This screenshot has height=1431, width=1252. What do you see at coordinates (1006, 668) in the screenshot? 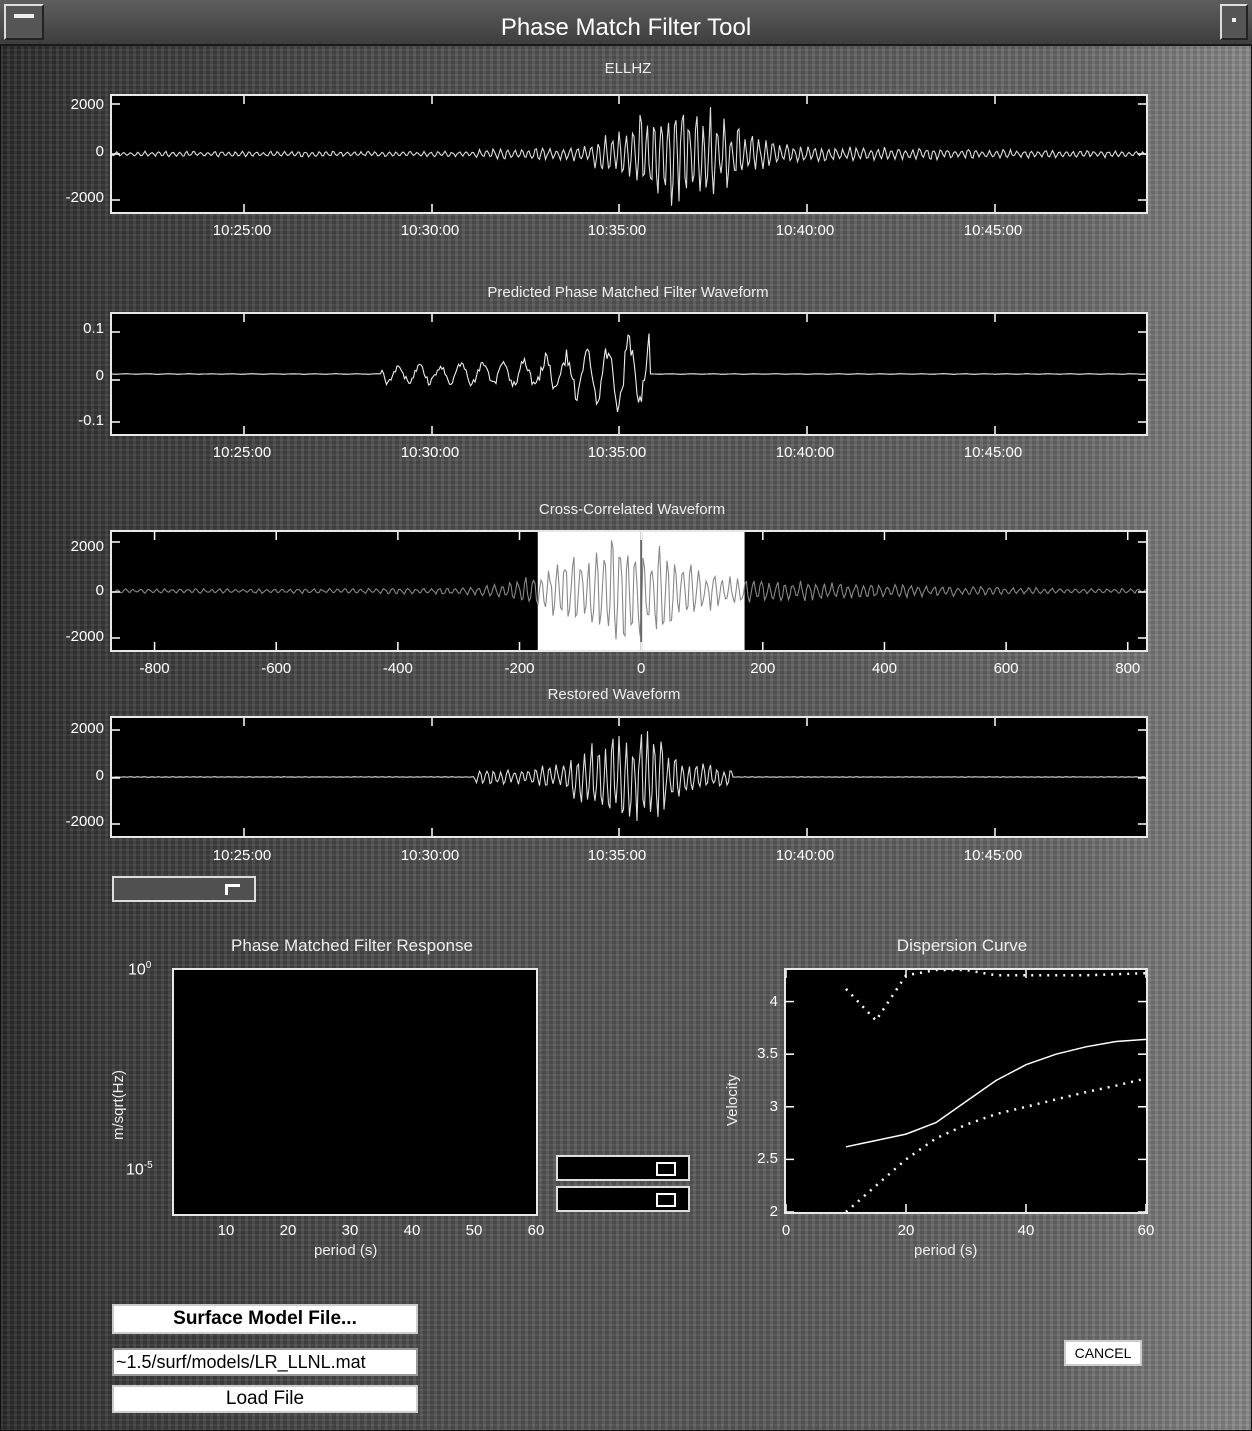
I see `cross-xtick: 600` at bounding box center [1006, 668].